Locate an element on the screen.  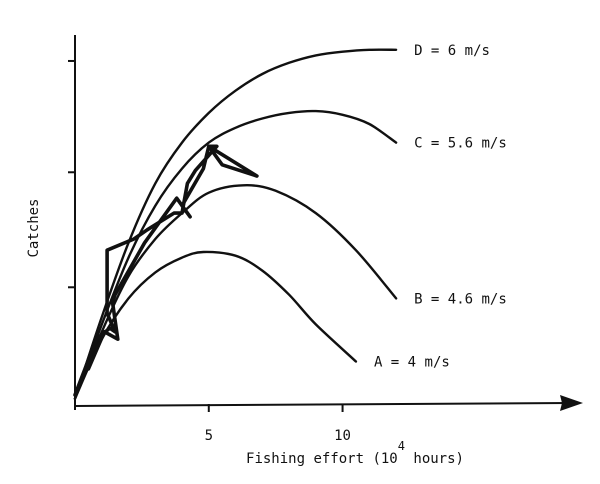
series-label: B = 4.6 m/s is located at coordinates (460, 299).